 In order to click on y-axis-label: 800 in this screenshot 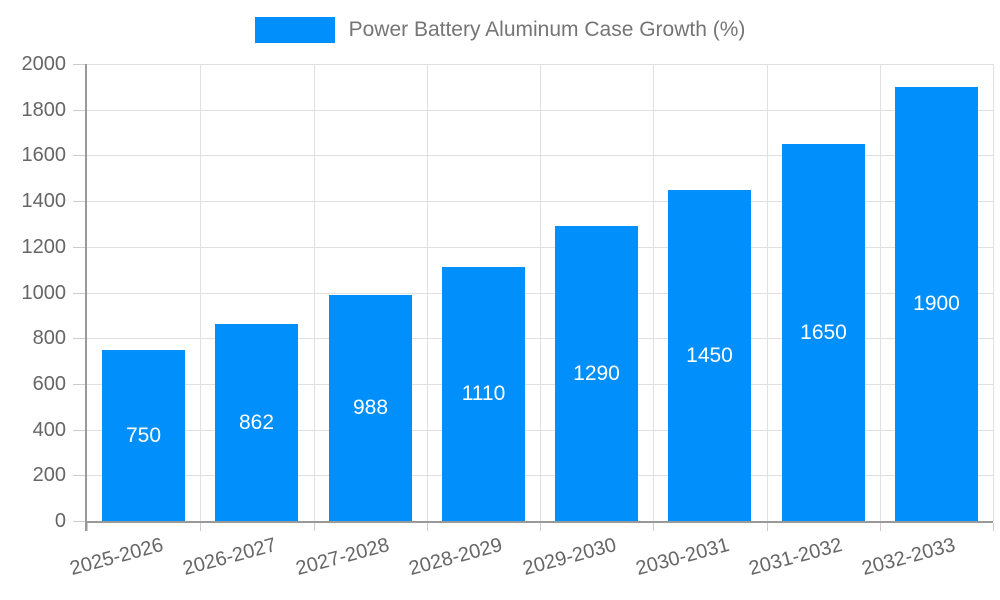, I will do `click(49, 338)`.